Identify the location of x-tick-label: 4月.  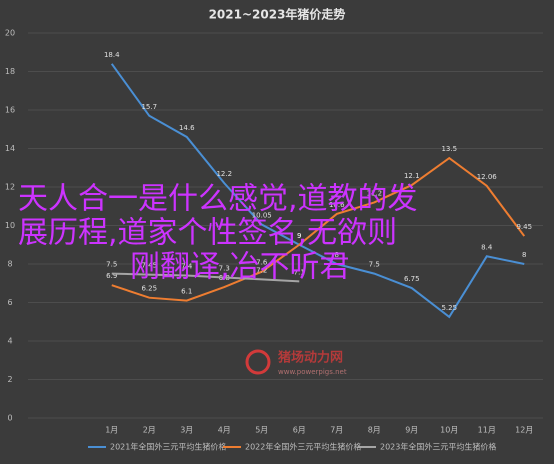
(224, 430).